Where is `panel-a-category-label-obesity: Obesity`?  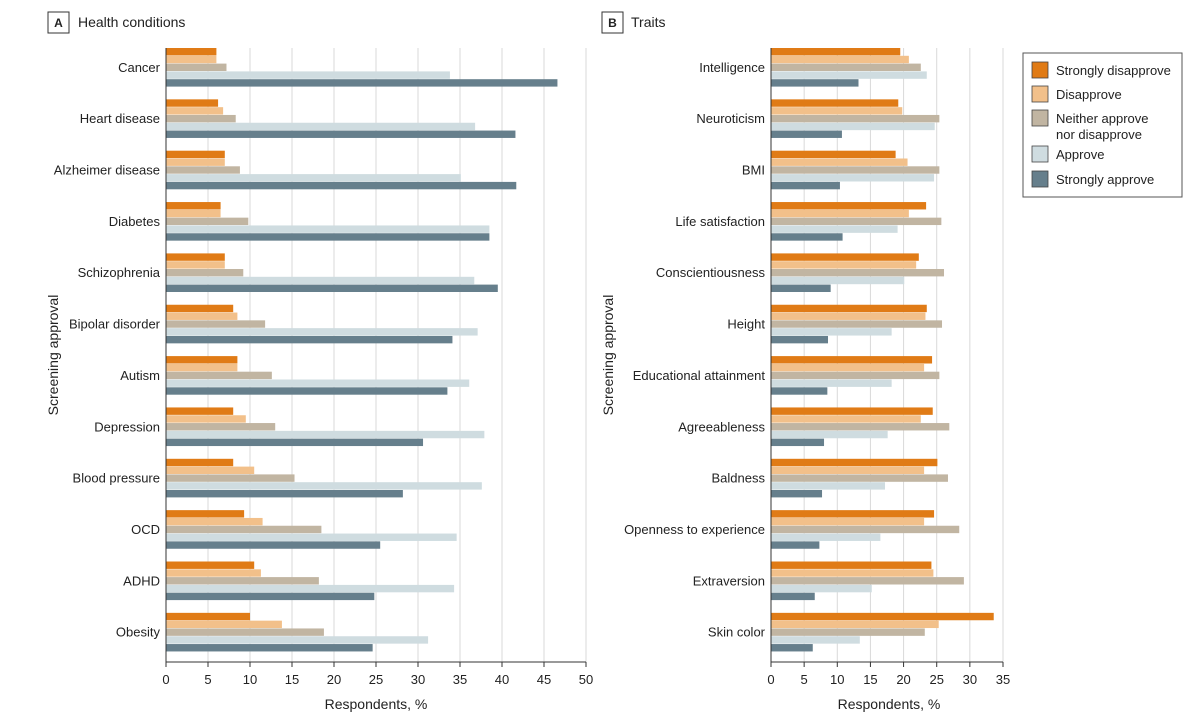 panel-a-category-label-obesity: Obesity is located at coordinates (138, 632).